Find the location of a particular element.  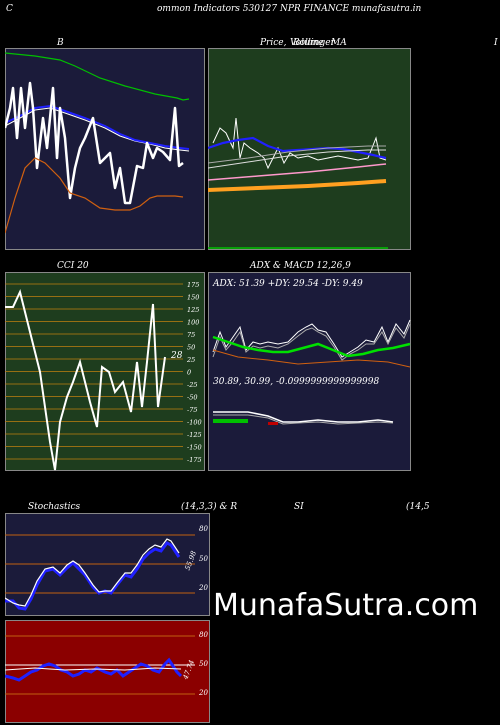

pv-ma-pink-line is located at coordinates (297, 172).